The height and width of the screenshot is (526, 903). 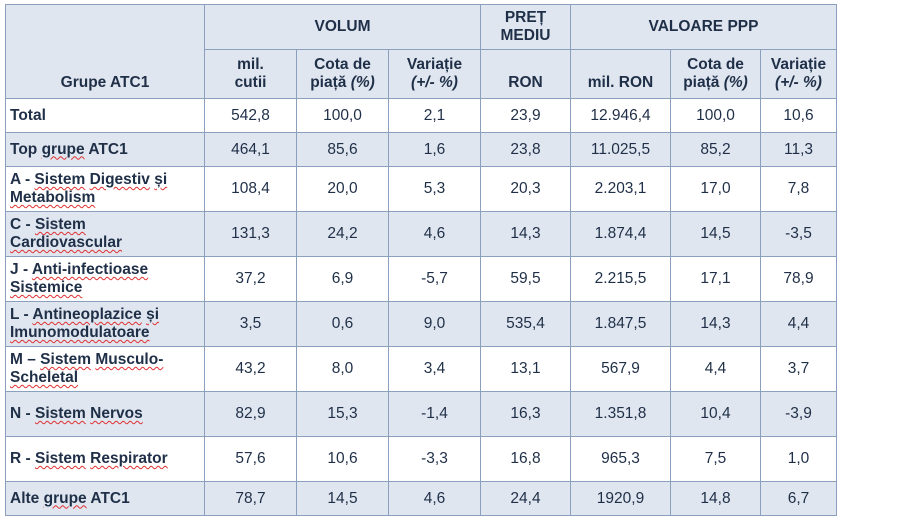 I want to click on row-value-cell: 2.215,5, so click(x=620, y=279).